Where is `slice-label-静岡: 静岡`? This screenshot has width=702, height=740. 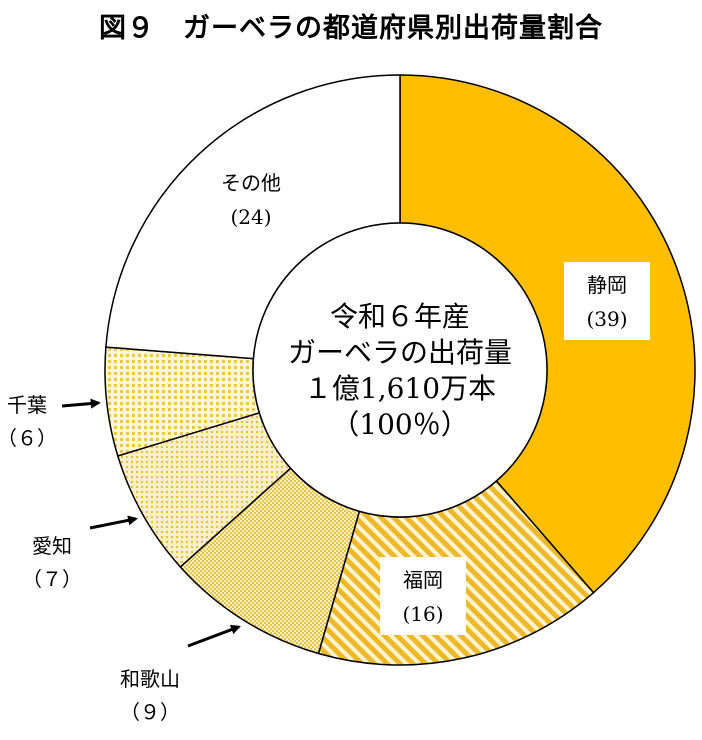
slice-label-静岡: 静岡 is located at coordinates (607, 285).